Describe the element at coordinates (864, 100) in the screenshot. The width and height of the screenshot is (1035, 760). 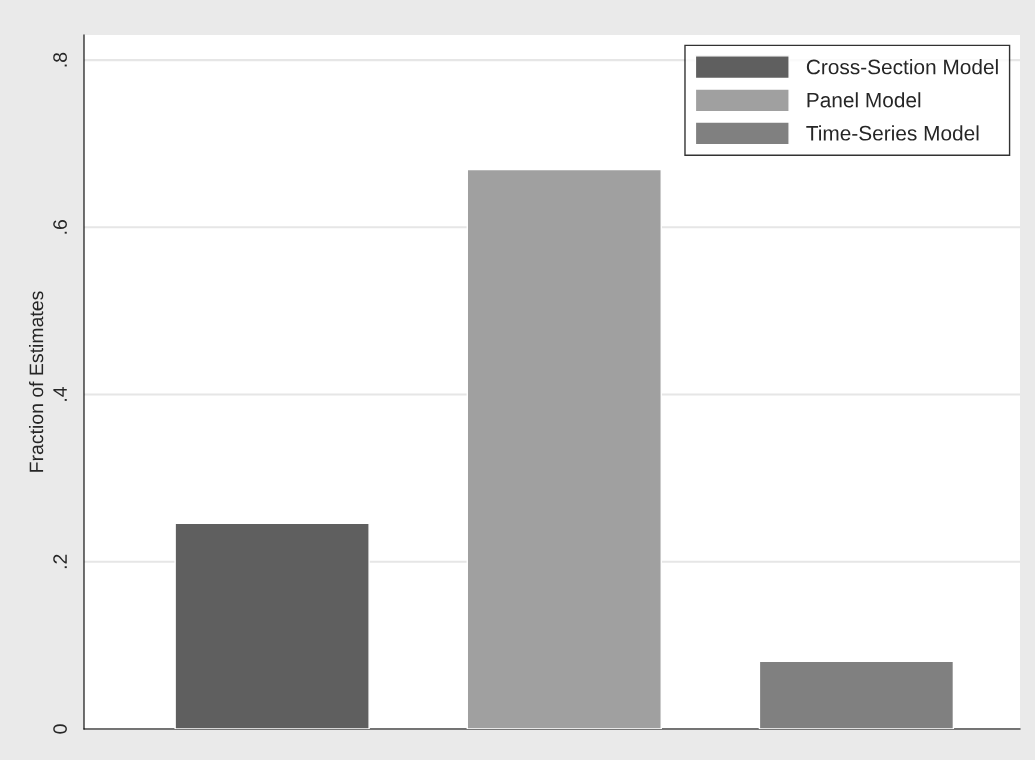
I see `legend-label: Panel Model` at that location.